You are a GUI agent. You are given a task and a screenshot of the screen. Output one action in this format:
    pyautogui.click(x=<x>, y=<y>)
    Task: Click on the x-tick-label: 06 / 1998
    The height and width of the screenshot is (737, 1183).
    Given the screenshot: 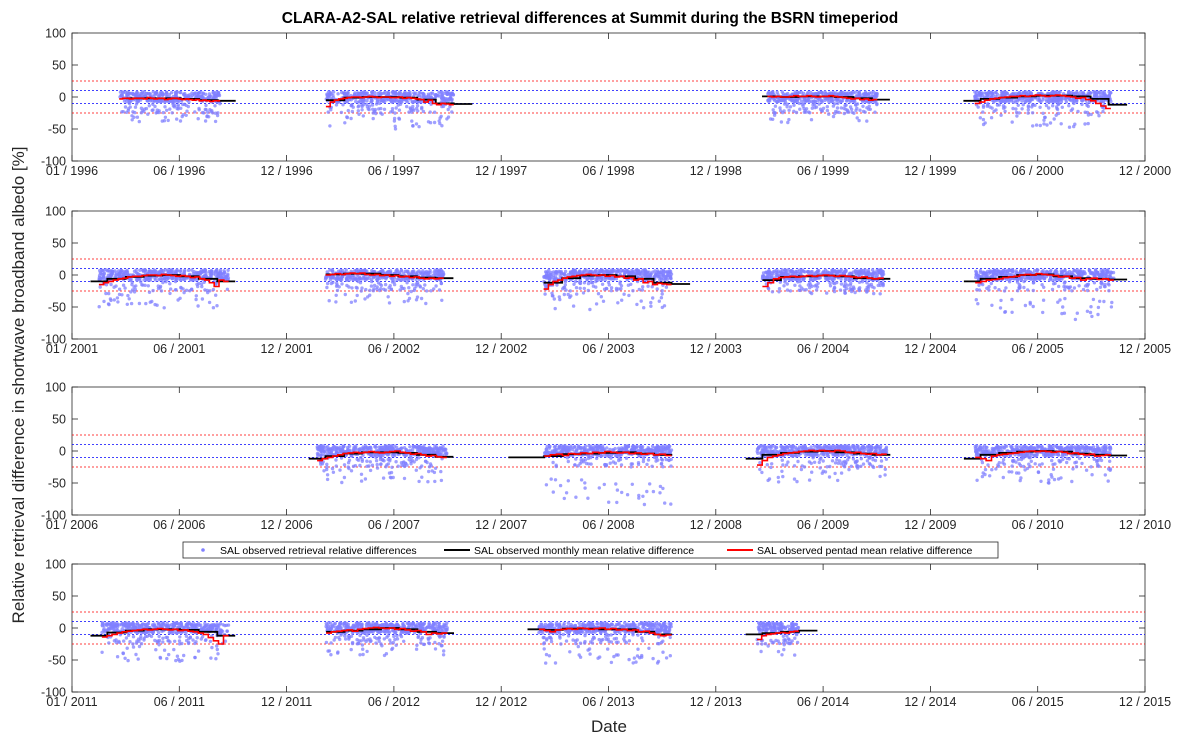 What is the action you would take?
    pyautogui.click(x=608, y=171)
    